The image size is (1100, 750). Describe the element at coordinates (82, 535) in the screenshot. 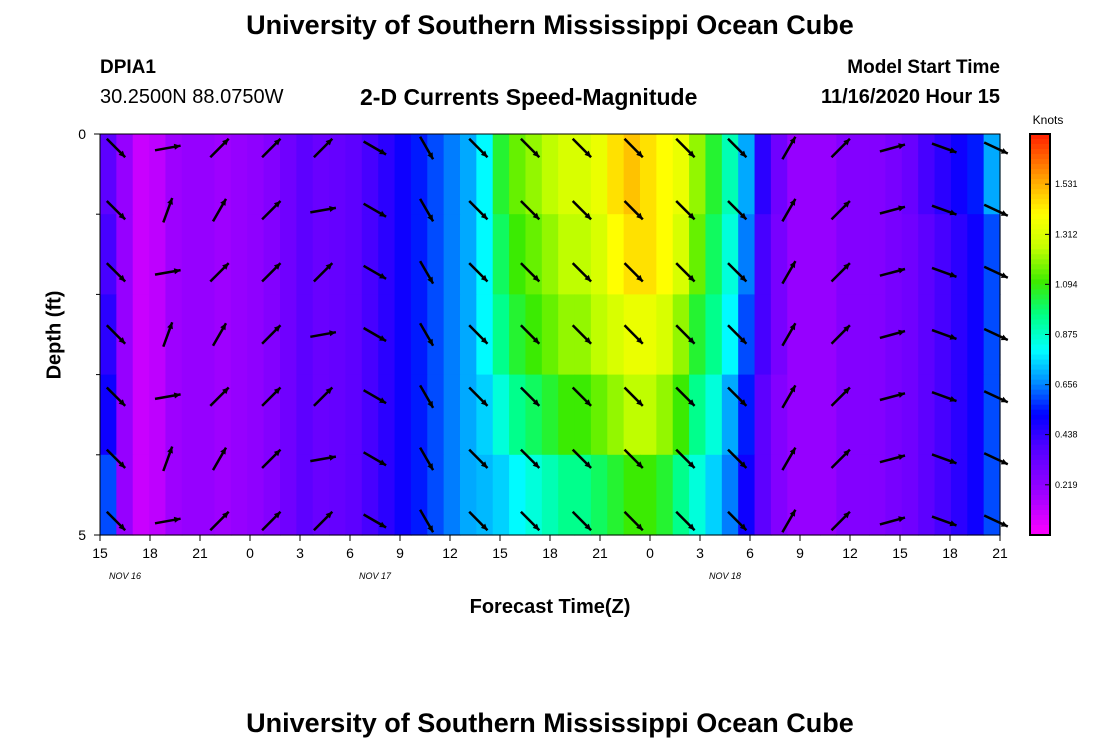

I see `y-tick-label: 5` at that location.